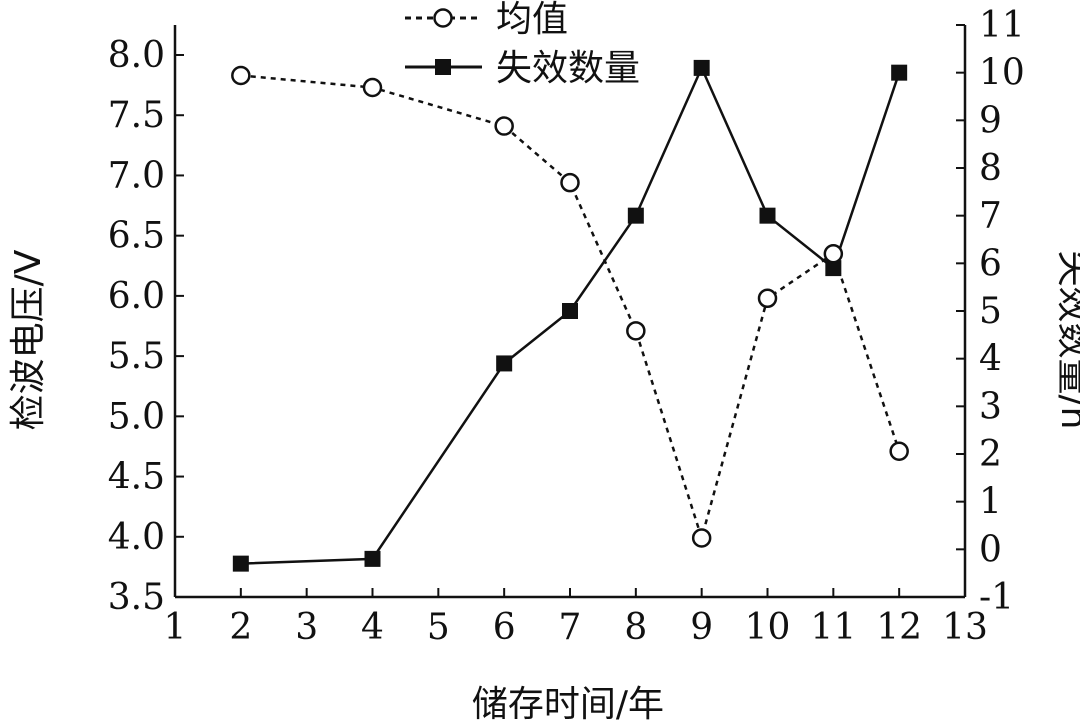 The image size is (1080, 728). I want to click on y2-tick-label: 8, so click(990, 168).